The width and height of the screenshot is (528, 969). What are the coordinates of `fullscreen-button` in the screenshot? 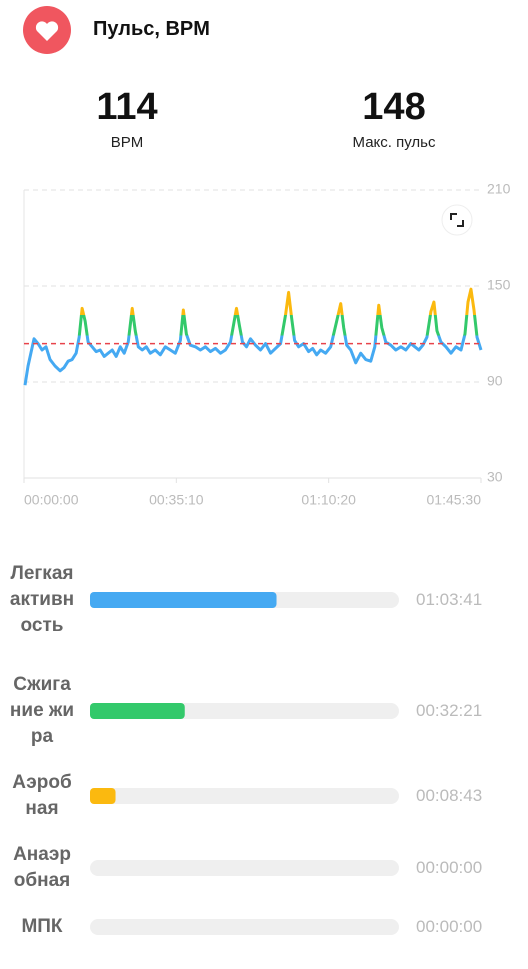 It's located at (457, 220).